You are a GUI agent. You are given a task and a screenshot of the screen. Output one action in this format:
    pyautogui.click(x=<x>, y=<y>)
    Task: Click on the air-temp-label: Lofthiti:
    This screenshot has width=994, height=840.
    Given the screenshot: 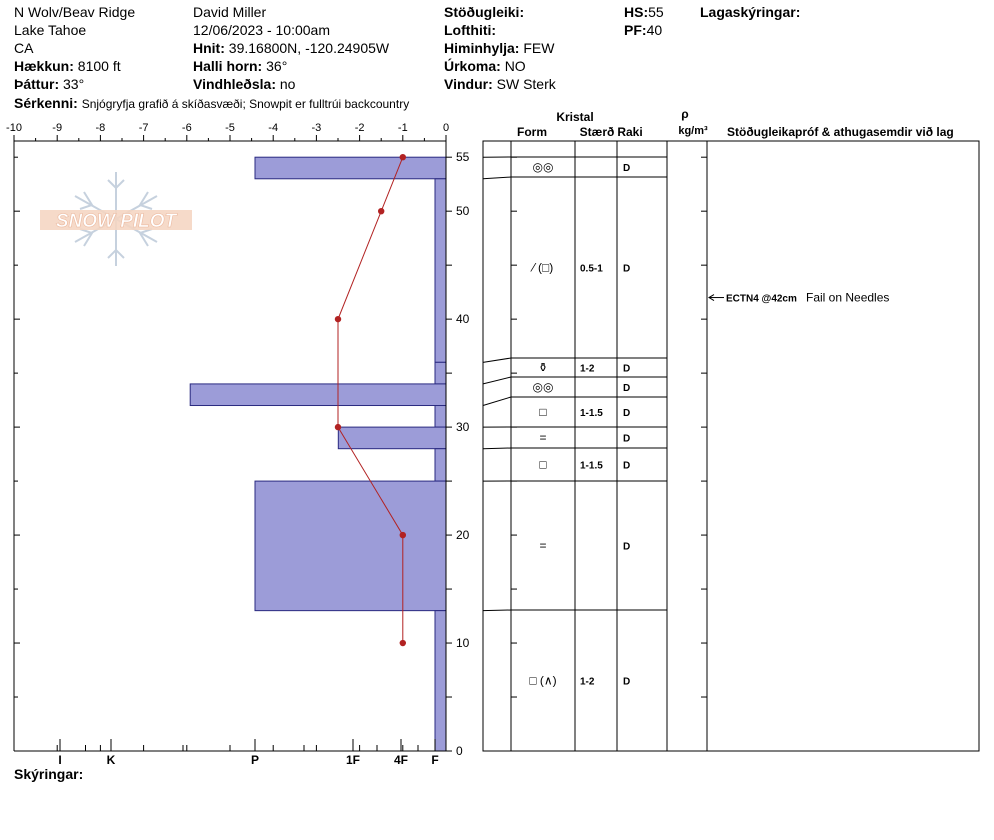 What is the action you would take?
    pyautogui.click(x=470, y=30)
    